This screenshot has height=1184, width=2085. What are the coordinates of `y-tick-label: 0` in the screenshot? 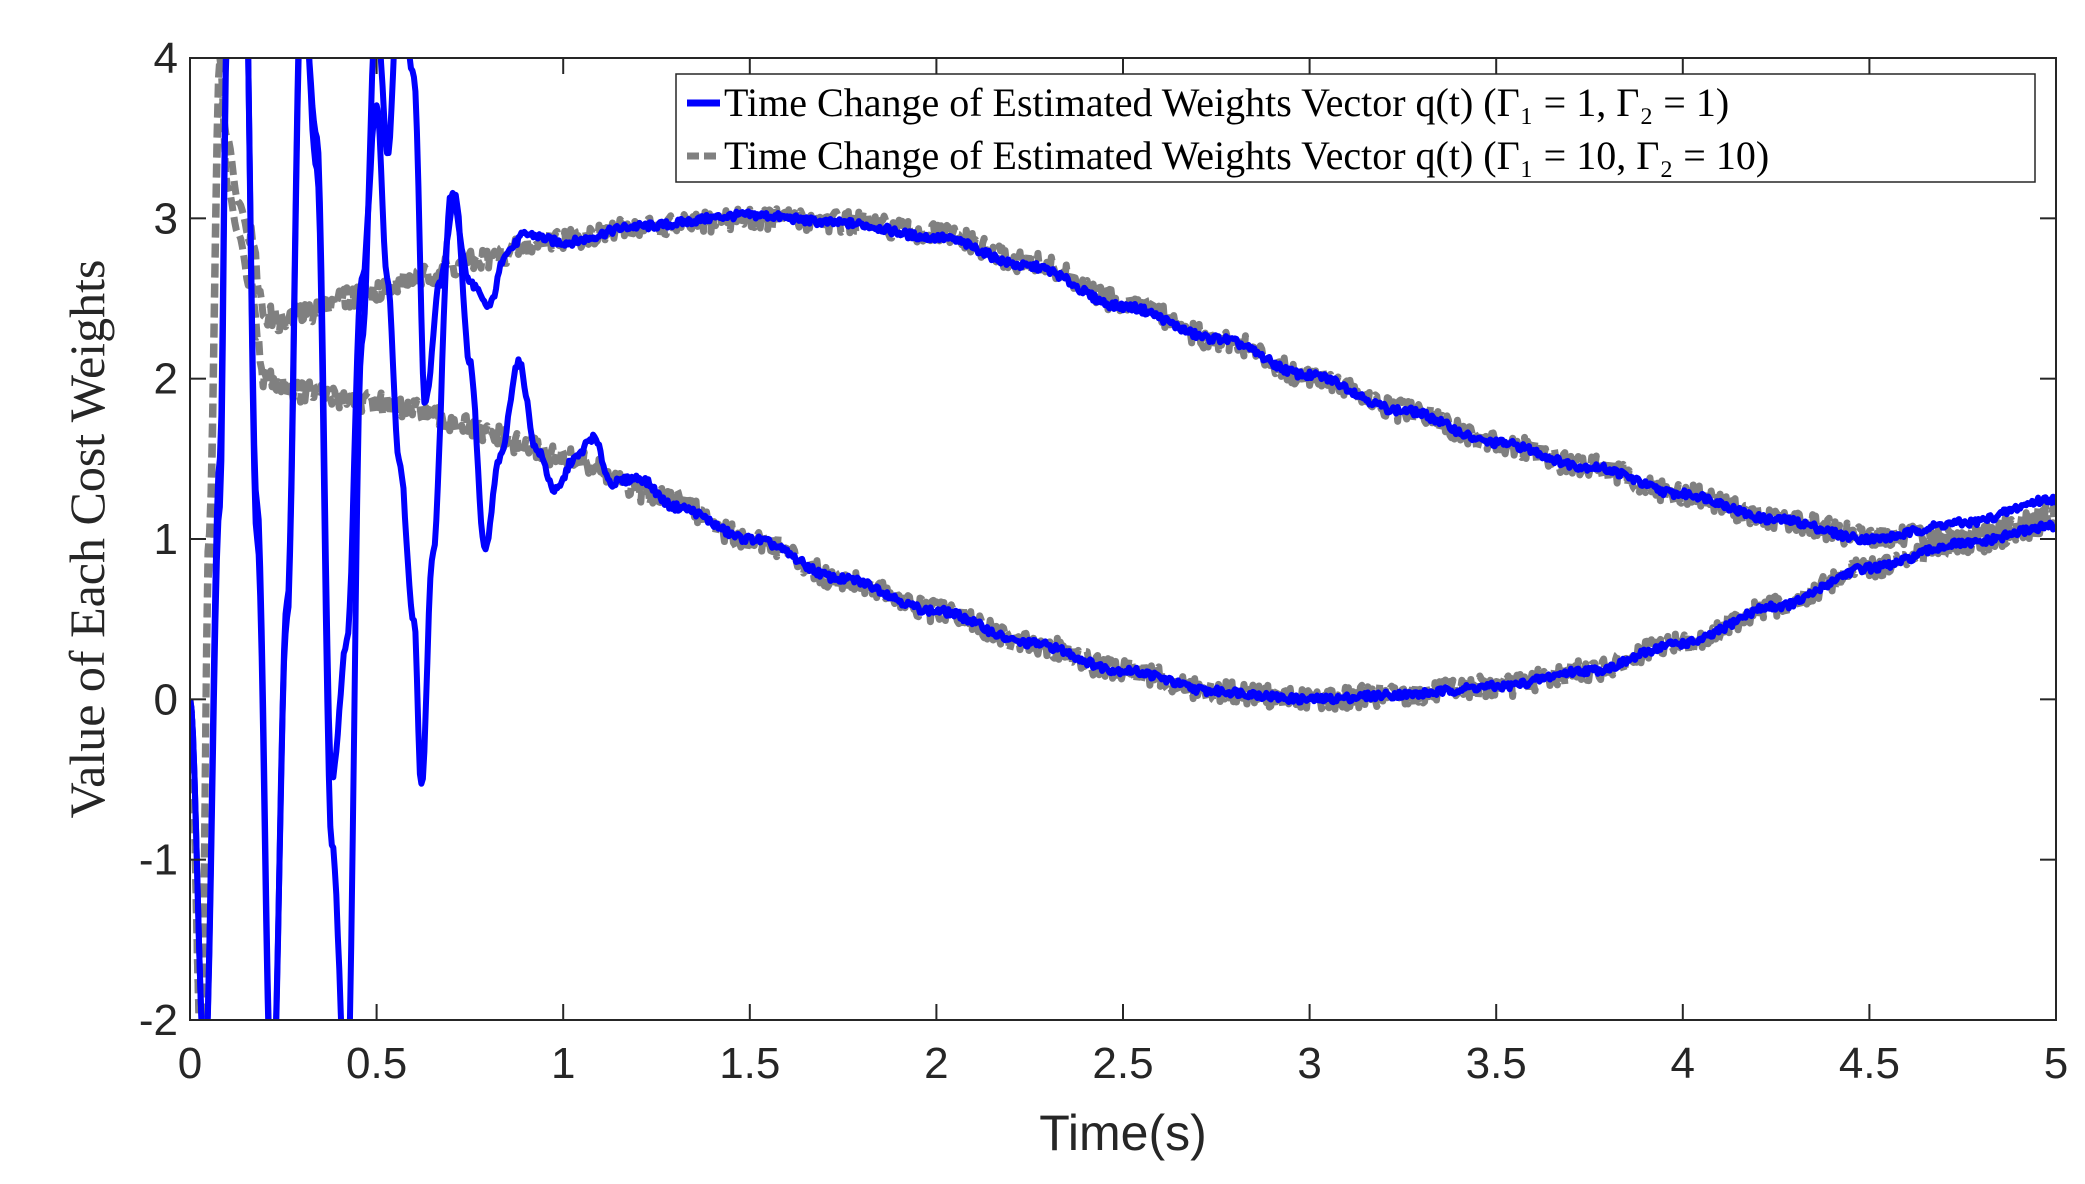 It's located at (166, 699).